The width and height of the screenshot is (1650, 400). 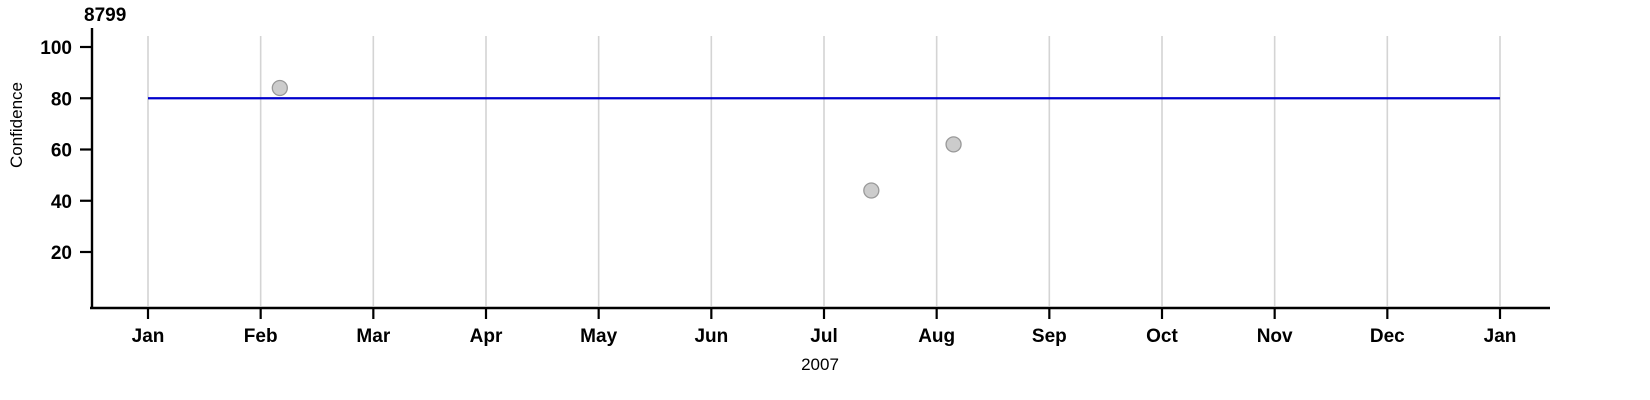 I want to click on x-axis-ticks: Jan Feb Mar Apr May Jun Jul Aug Sep Oct Nov Dec Jan, so click(x=824, y=327).